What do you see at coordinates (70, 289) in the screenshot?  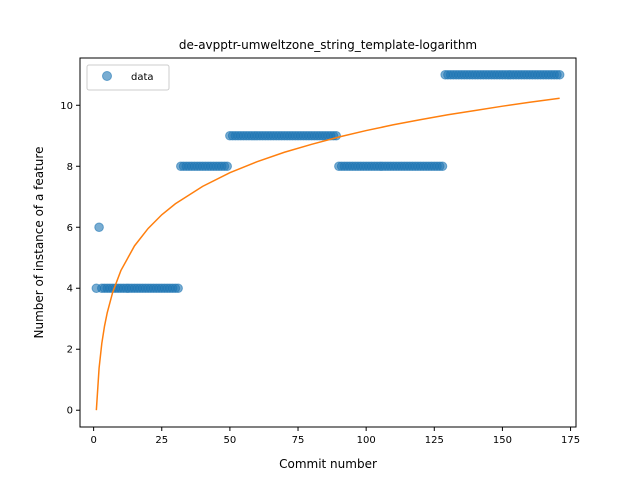 I see `y-tick-label: 4` at bounding box center [70, 289].